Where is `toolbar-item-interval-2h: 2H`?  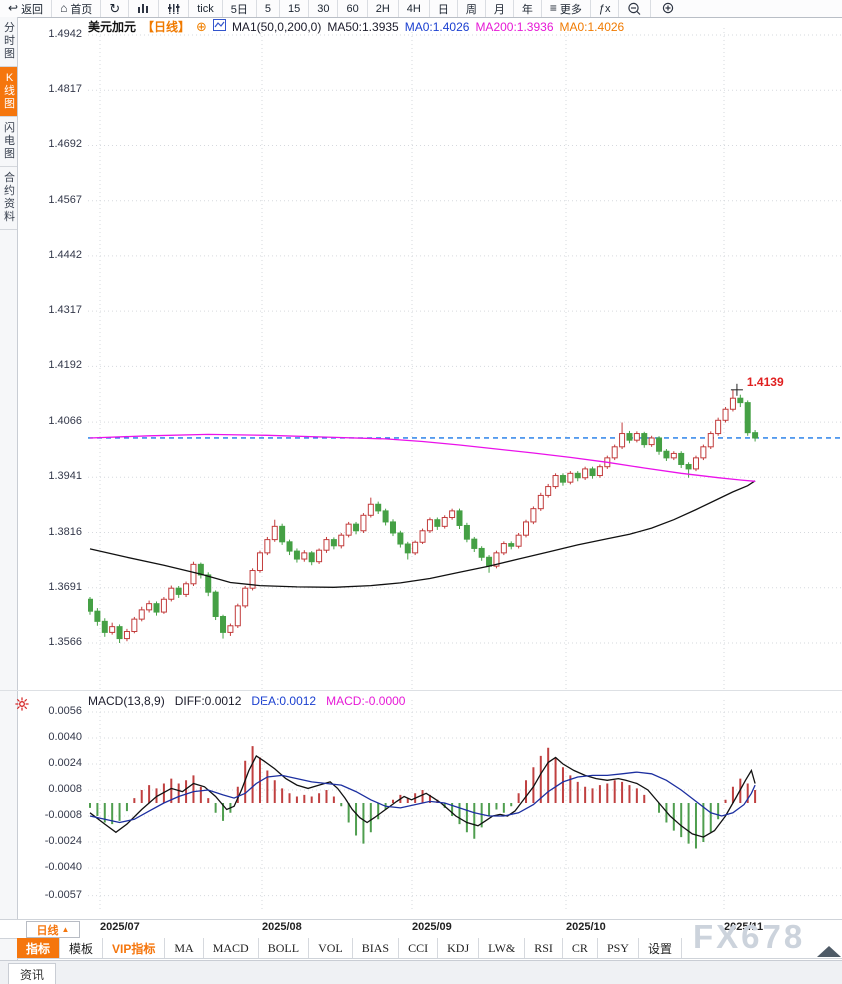 toolbar-item-interval-2h: 2H is located at coordinates (383, 8).